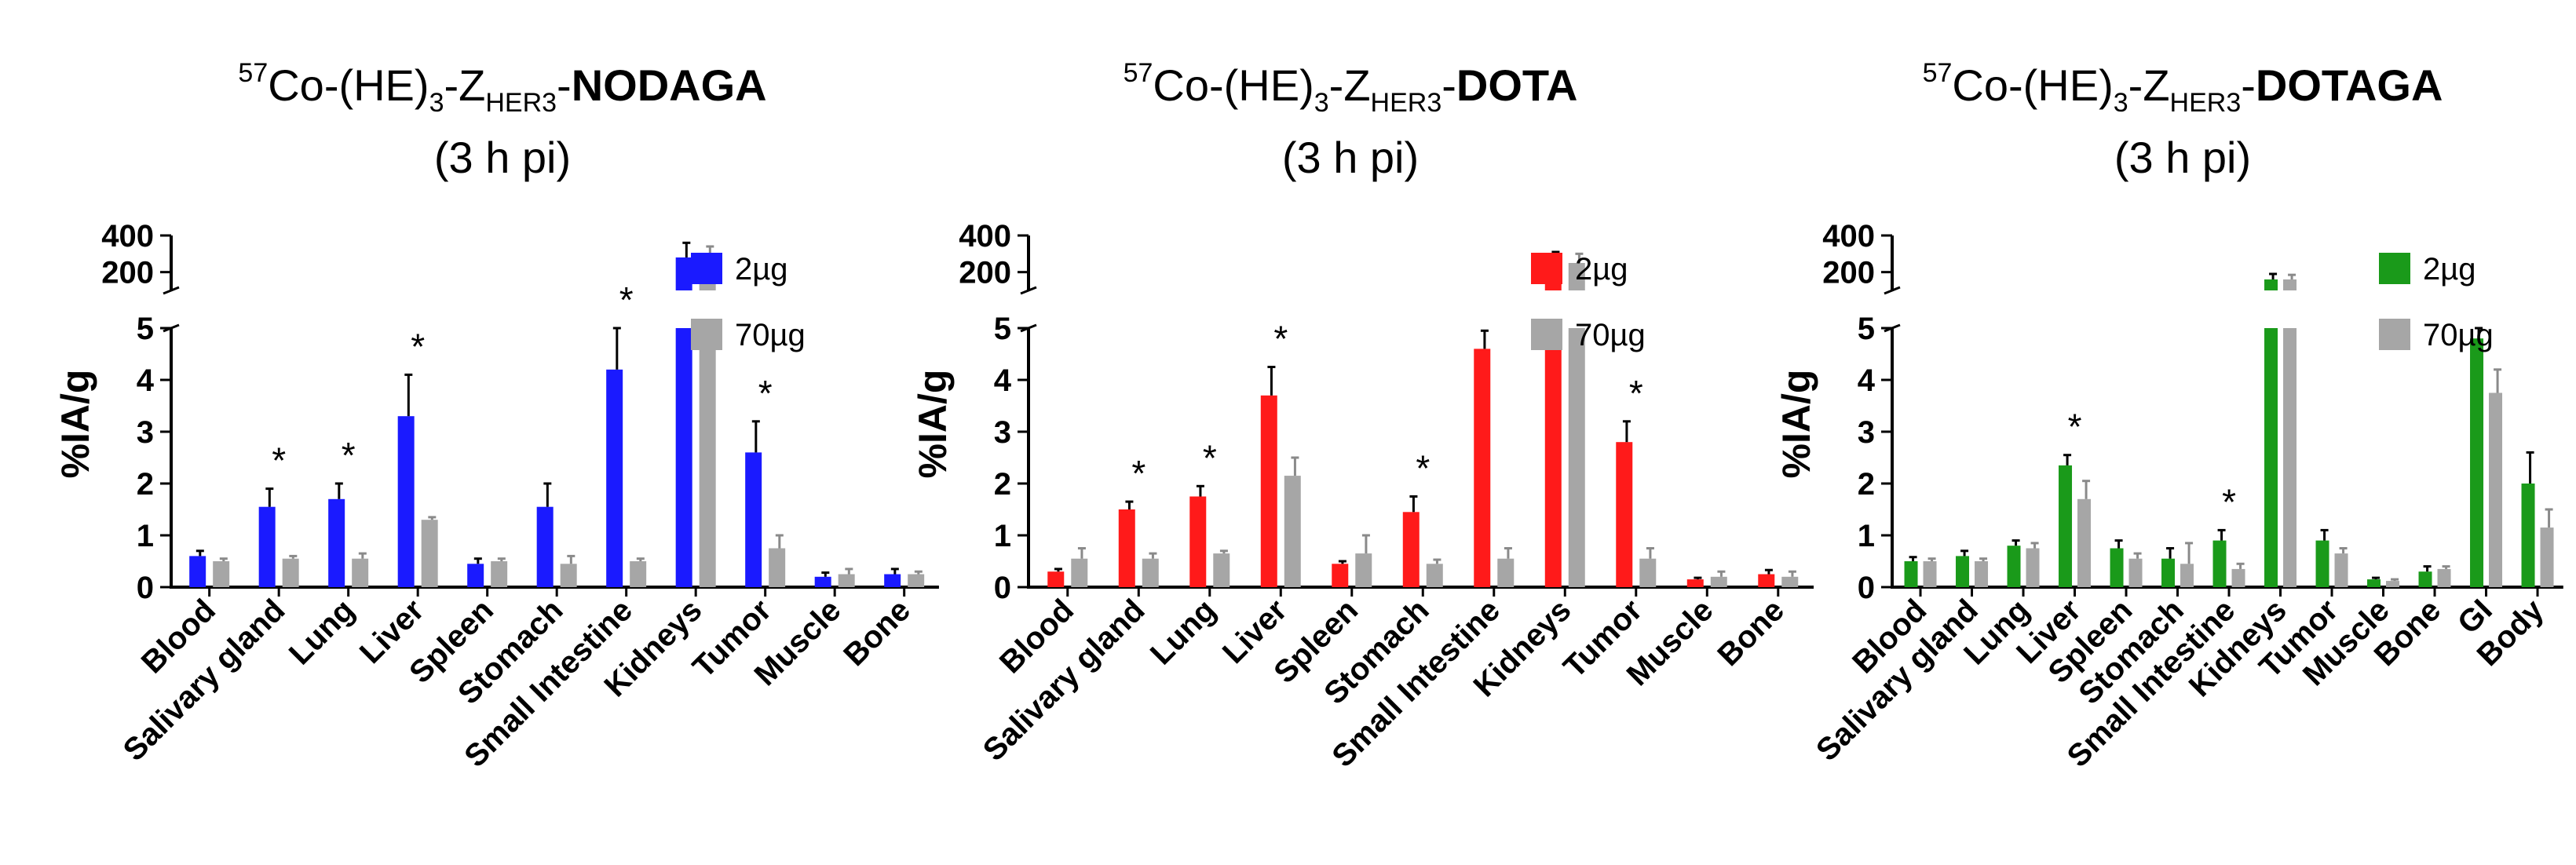  What do you see at coordinates (753, 519) in the screenshot?
I see `bar-2-g-tumor` at bounding box center [753, 519].